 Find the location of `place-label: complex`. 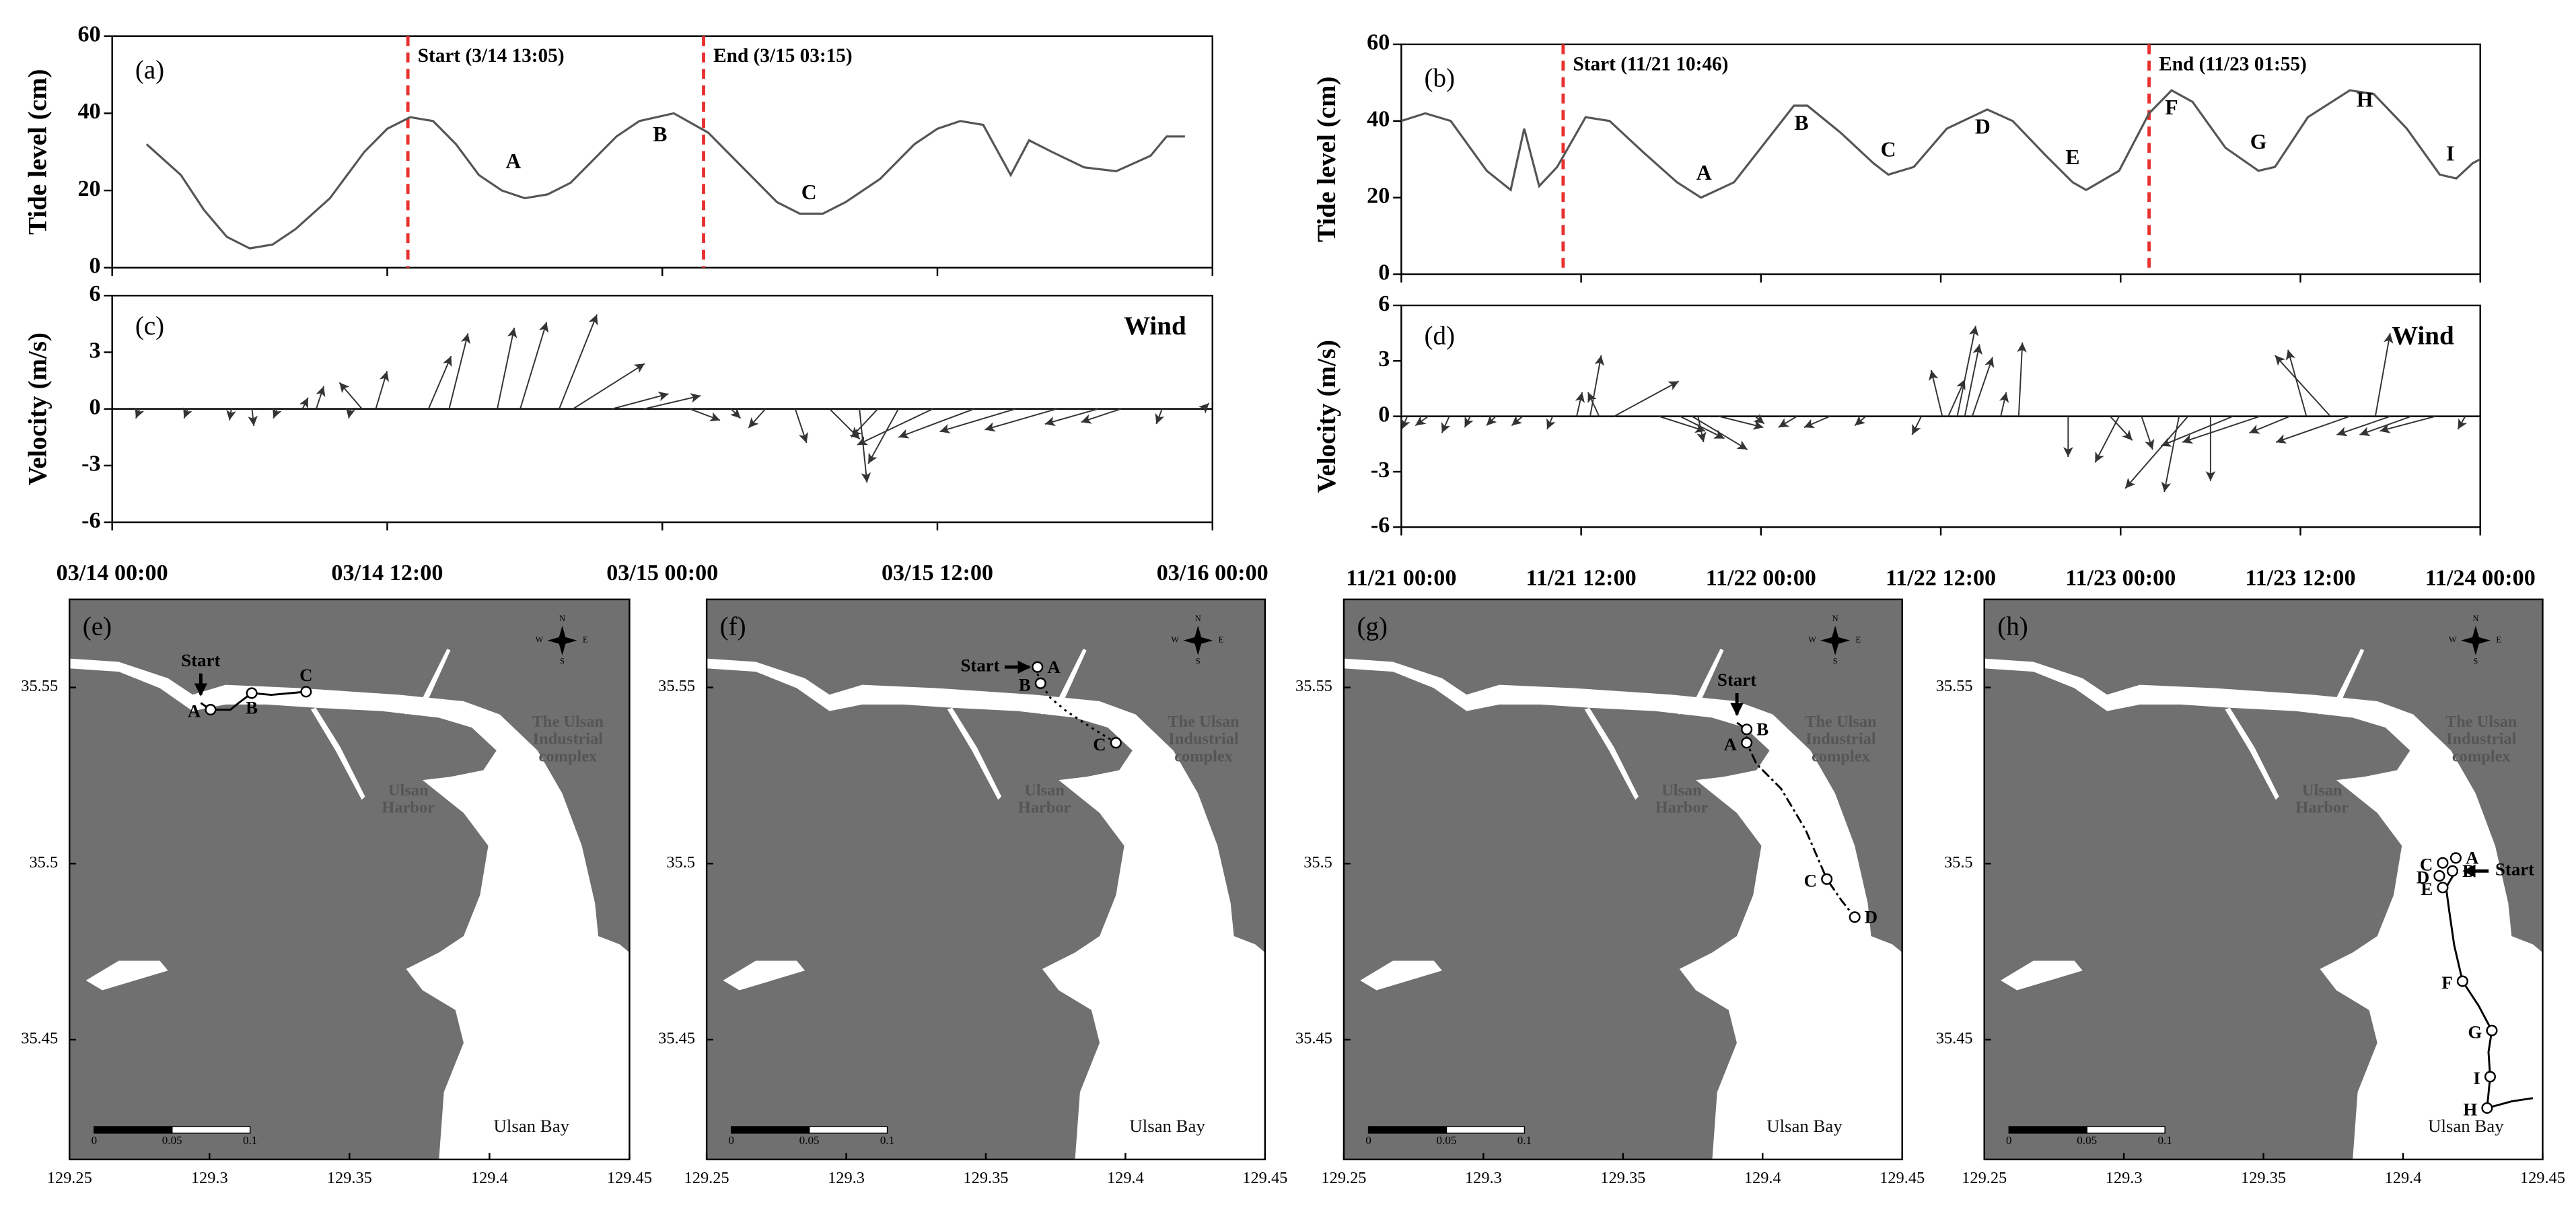

place-label: complex is located at coordinates (2481, 756).